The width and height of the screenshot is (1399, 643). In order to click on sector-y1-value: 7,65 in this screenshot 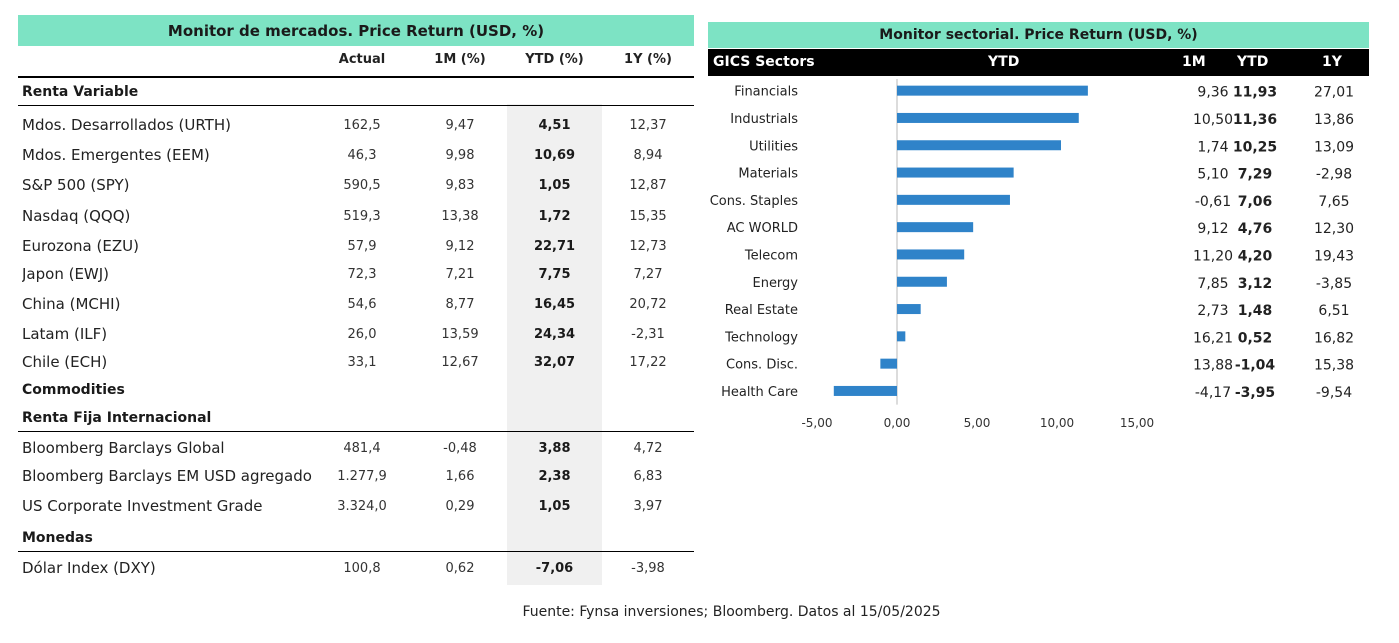, I will do `click(1333, 202)`.